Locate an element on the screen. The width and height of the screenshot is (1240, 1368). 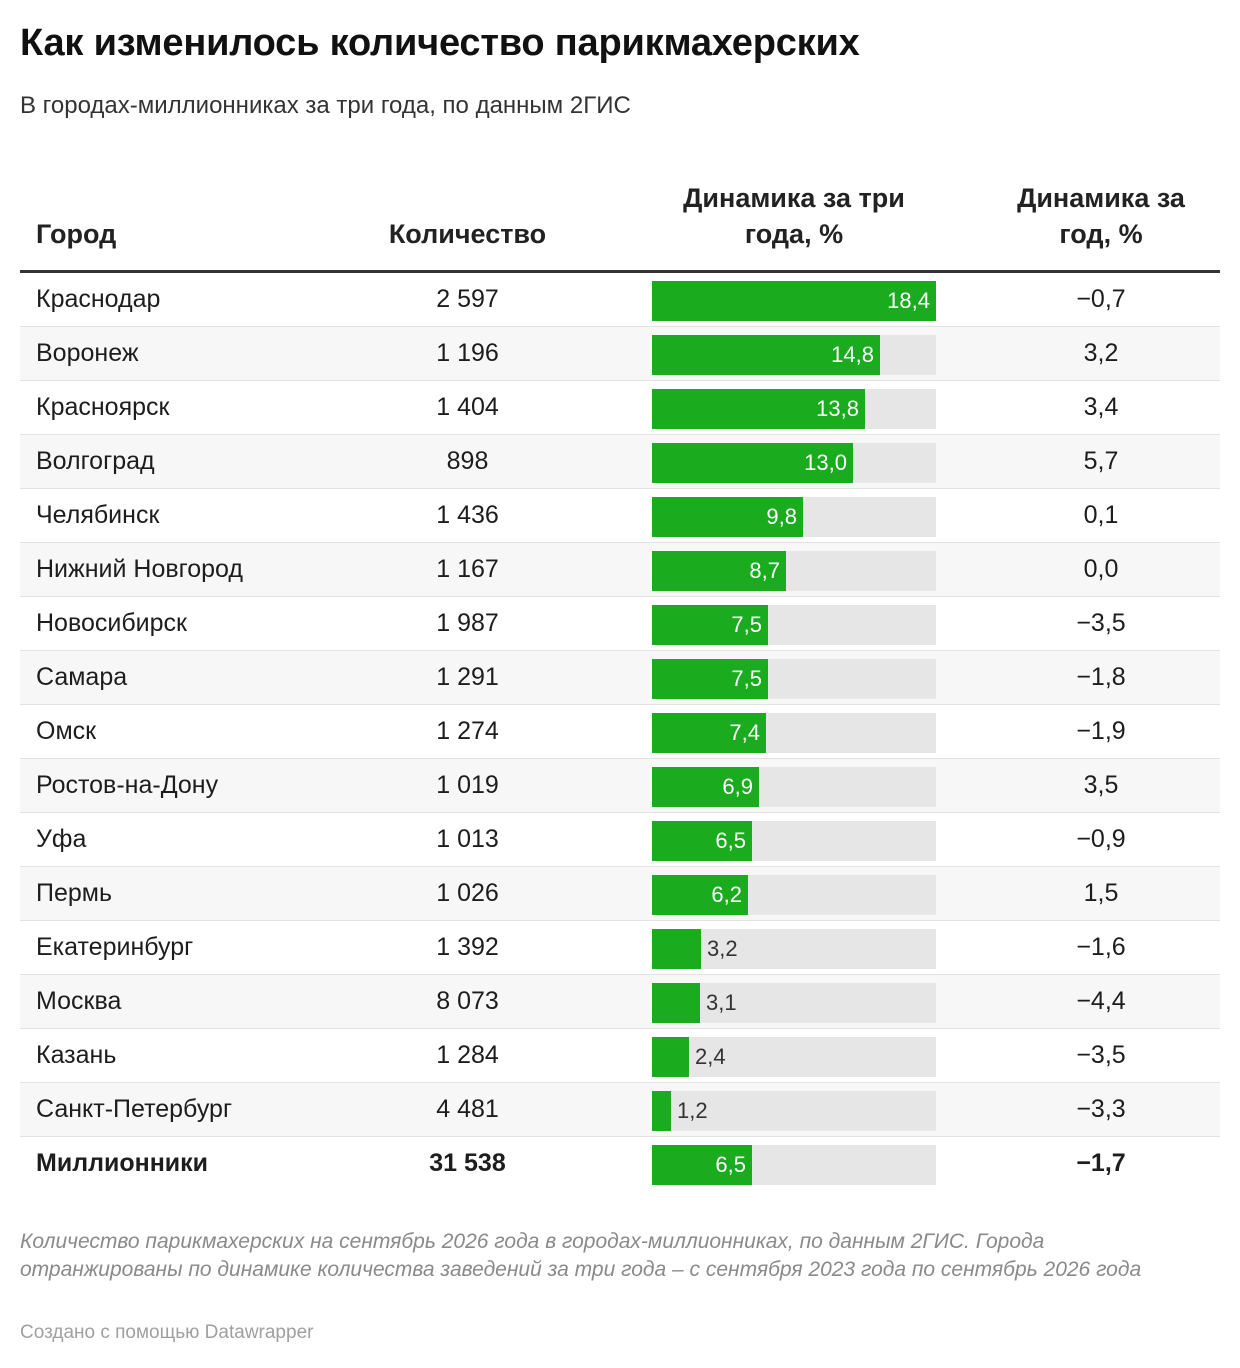
city-cell: Екатеринбург is located at coordinates (115, 947).